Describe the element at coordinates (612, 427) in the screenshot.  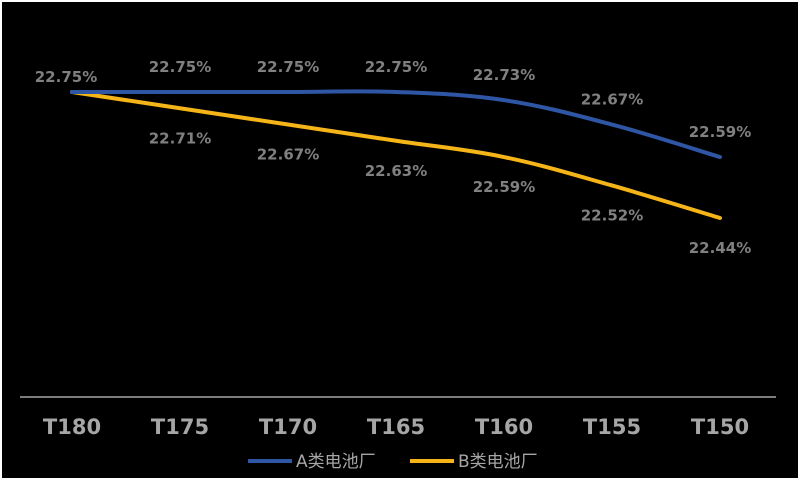
I see `x-tick-label: T155` at that location.